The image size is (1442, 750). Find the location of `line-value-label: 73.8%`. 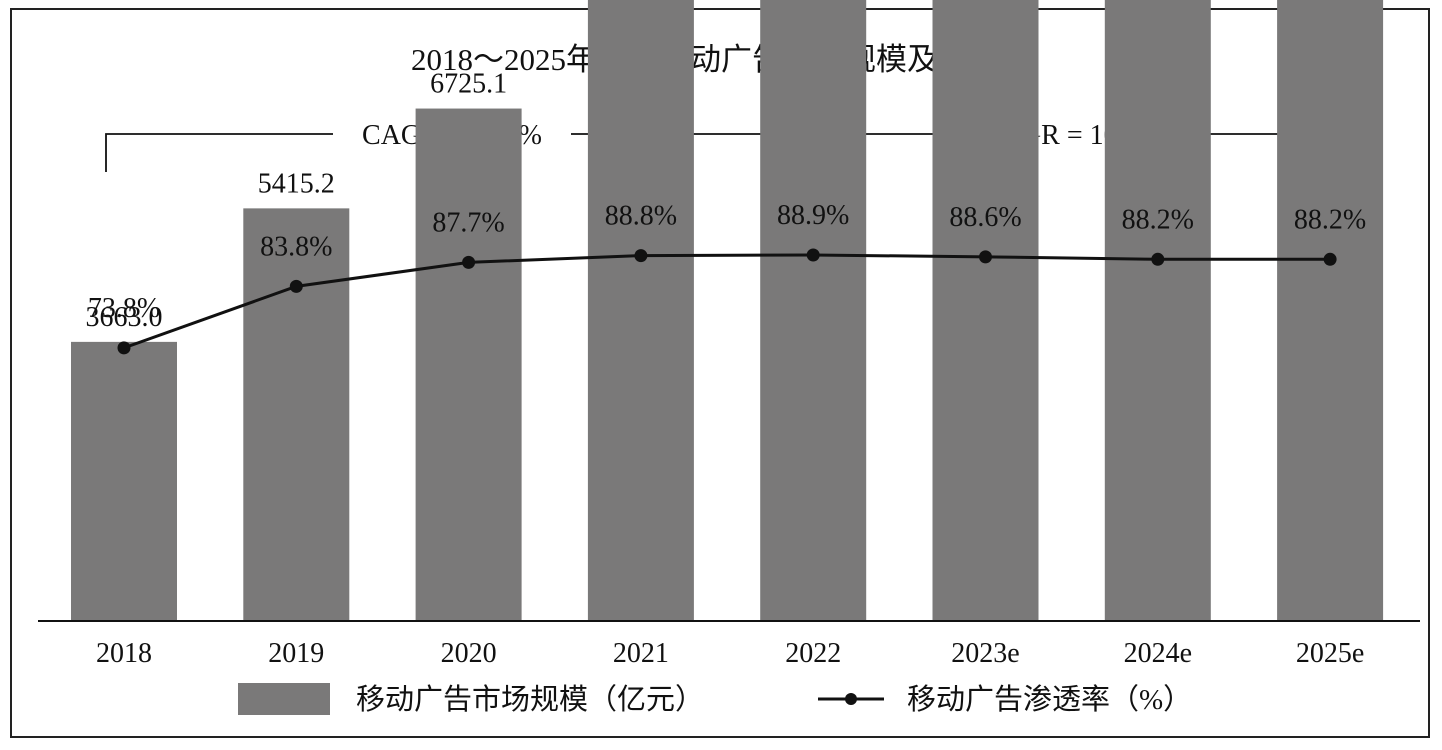

line-value-label: 73.8% is located at coordinates (124, 308).